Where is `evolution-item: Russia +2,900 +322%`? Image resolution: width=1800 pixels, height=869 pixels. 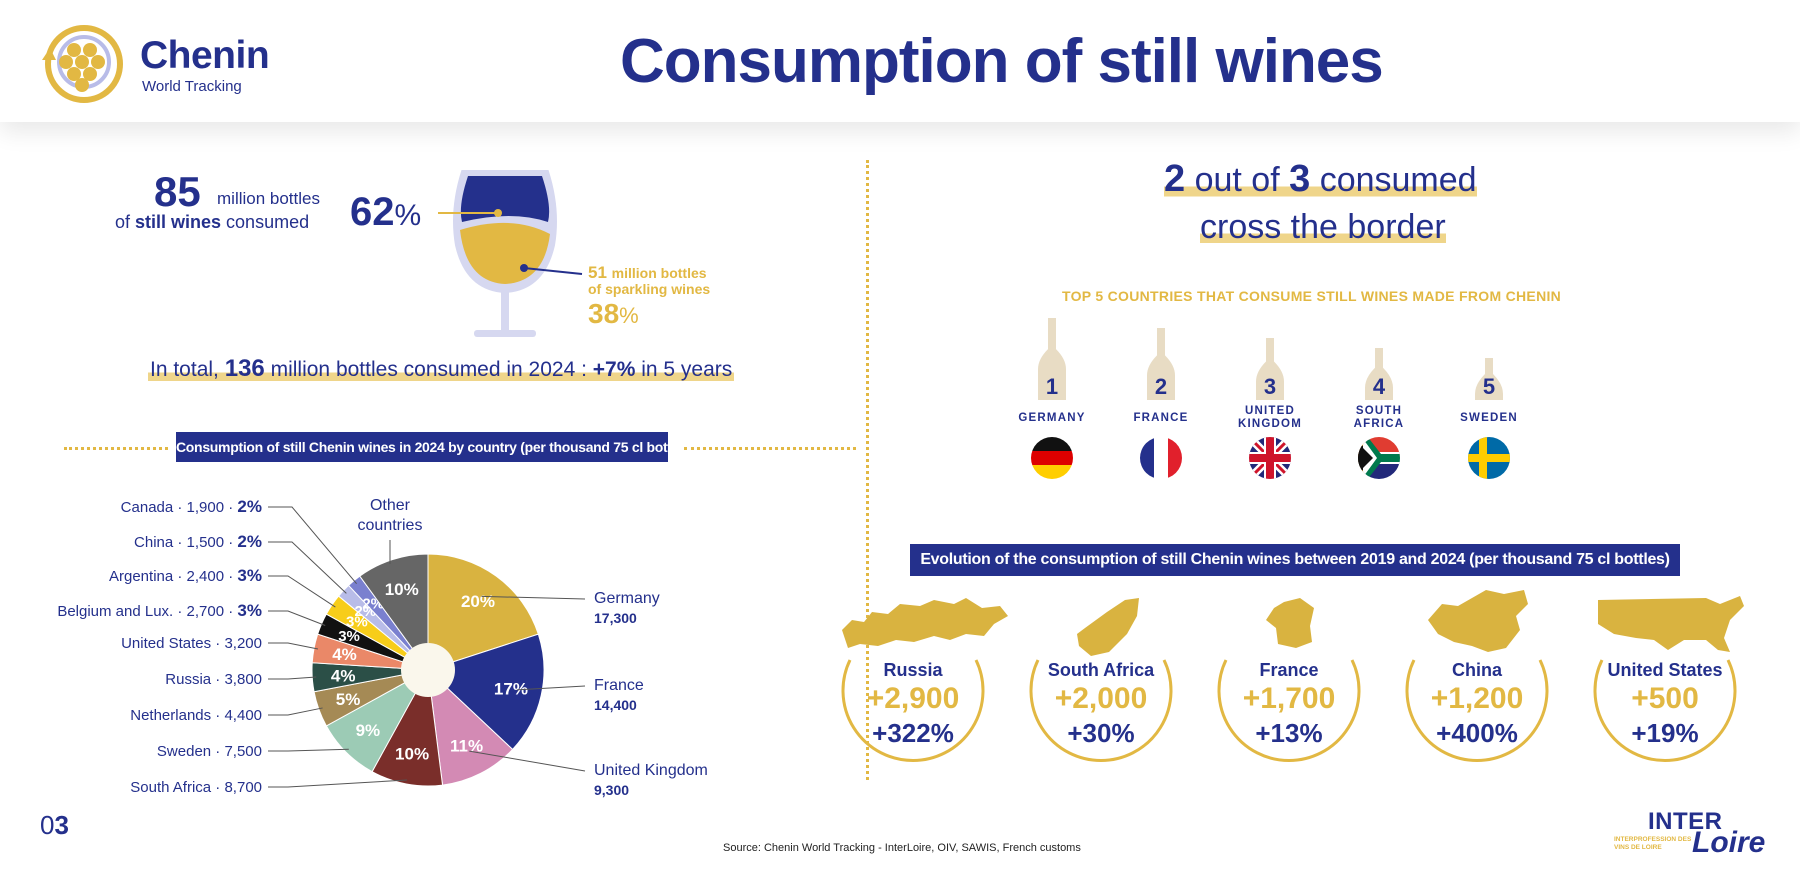
evolution-item: Russia +2,900 +322% is located at coordinates (918, 685).